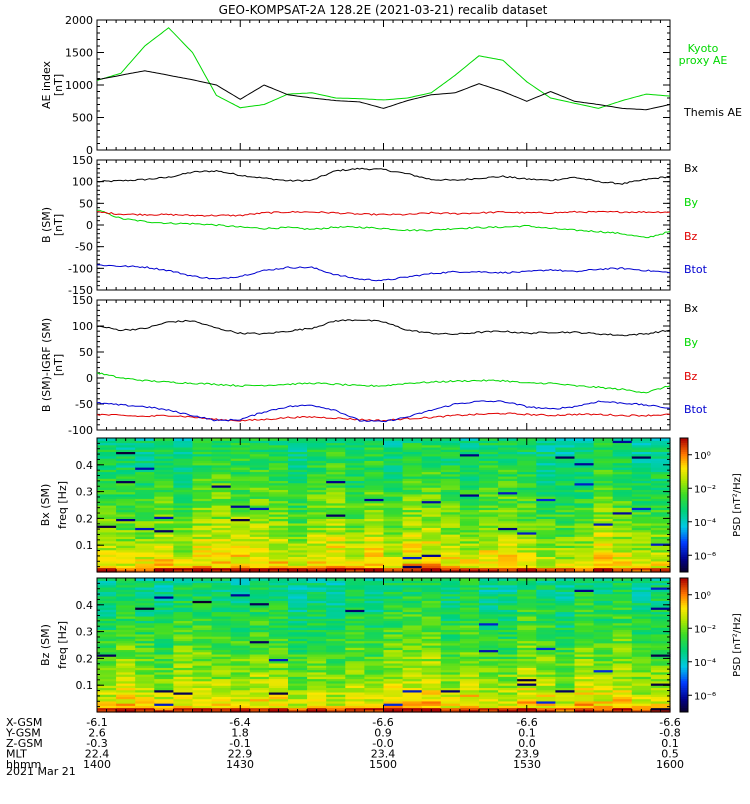 The width and height of the screenshot is (750, 804). Describe the element at coordinates (82, 182) in the screenshot. I see `y-tick-label: 100` at that location.